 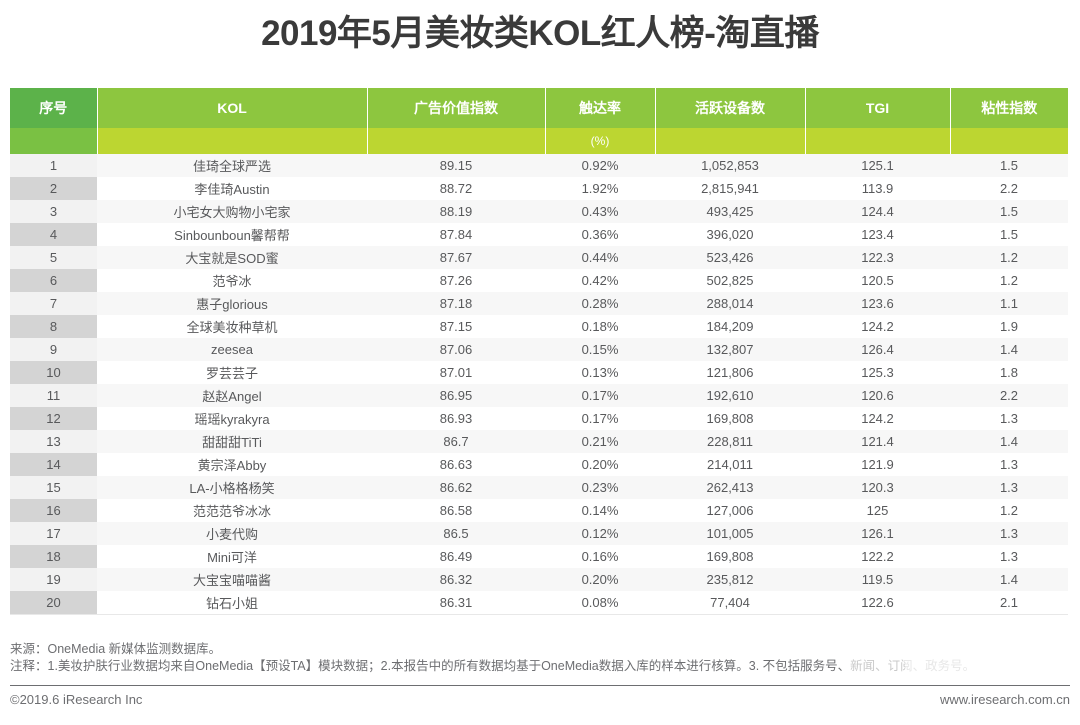 What do you see at coordinates (1009, 326) in the screenshot?
I see `cell-stickiness: 1.9` at bounding box center [1009, 326].